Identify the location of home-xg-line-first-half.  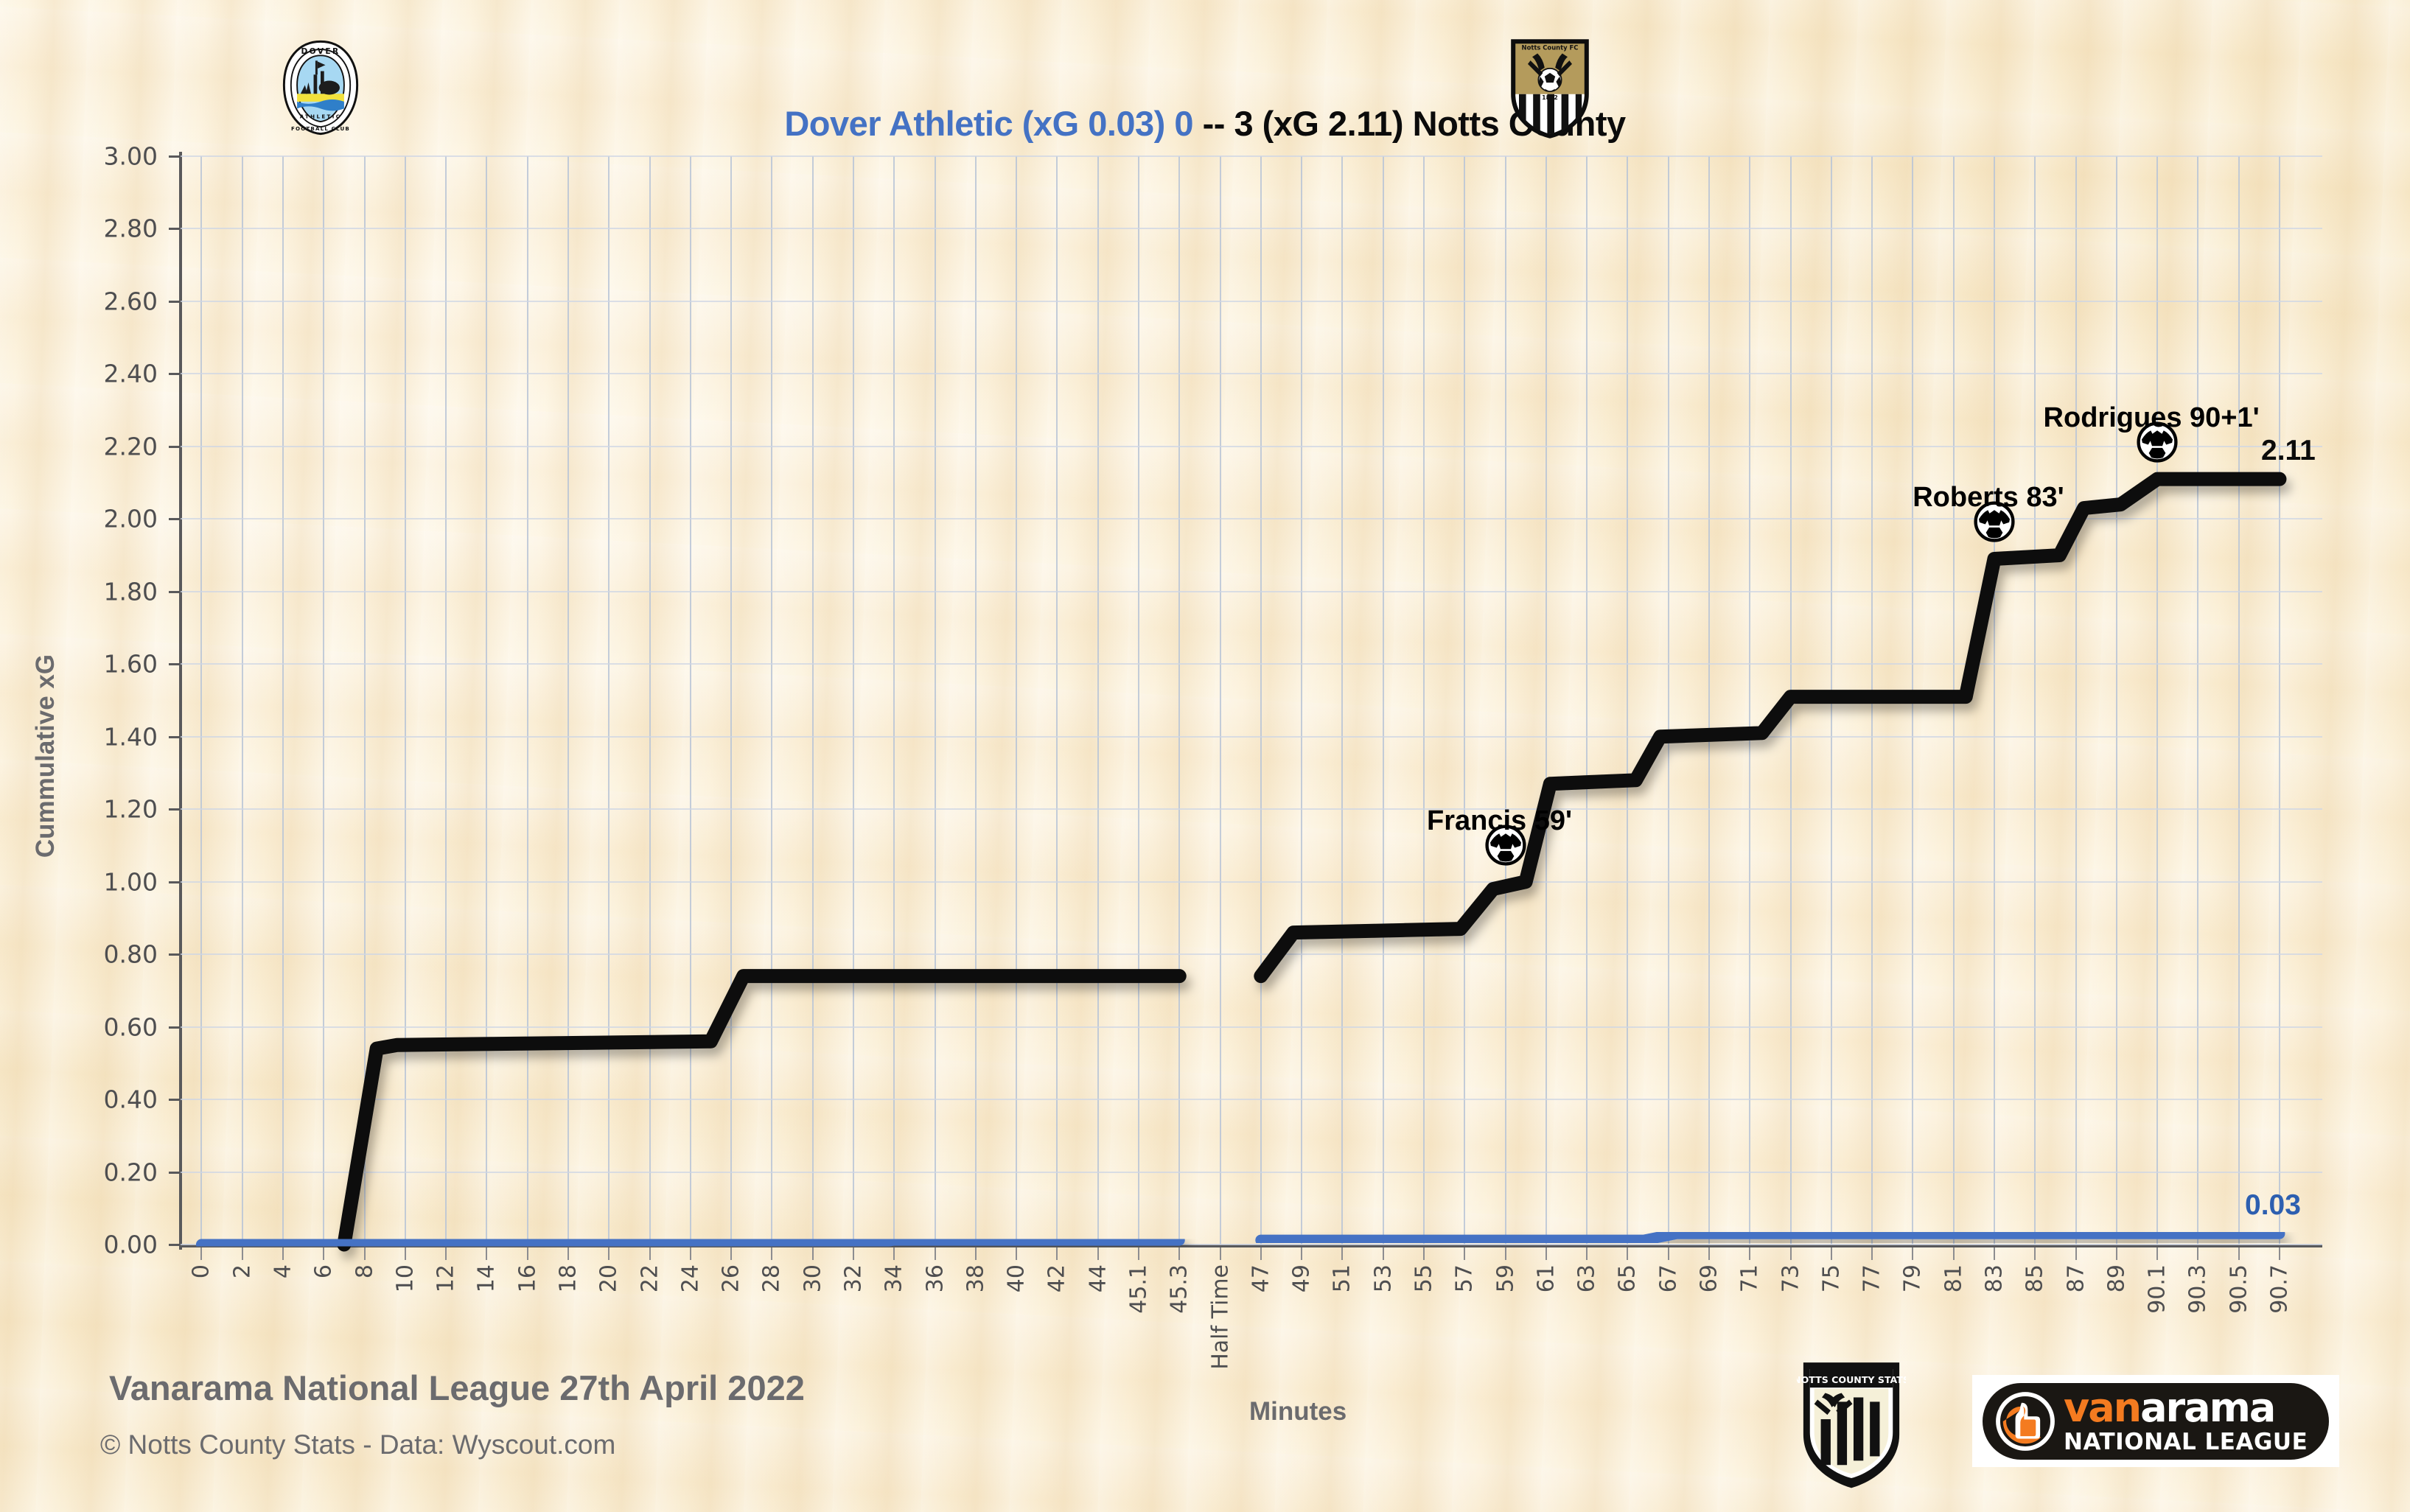
(690, 1242).